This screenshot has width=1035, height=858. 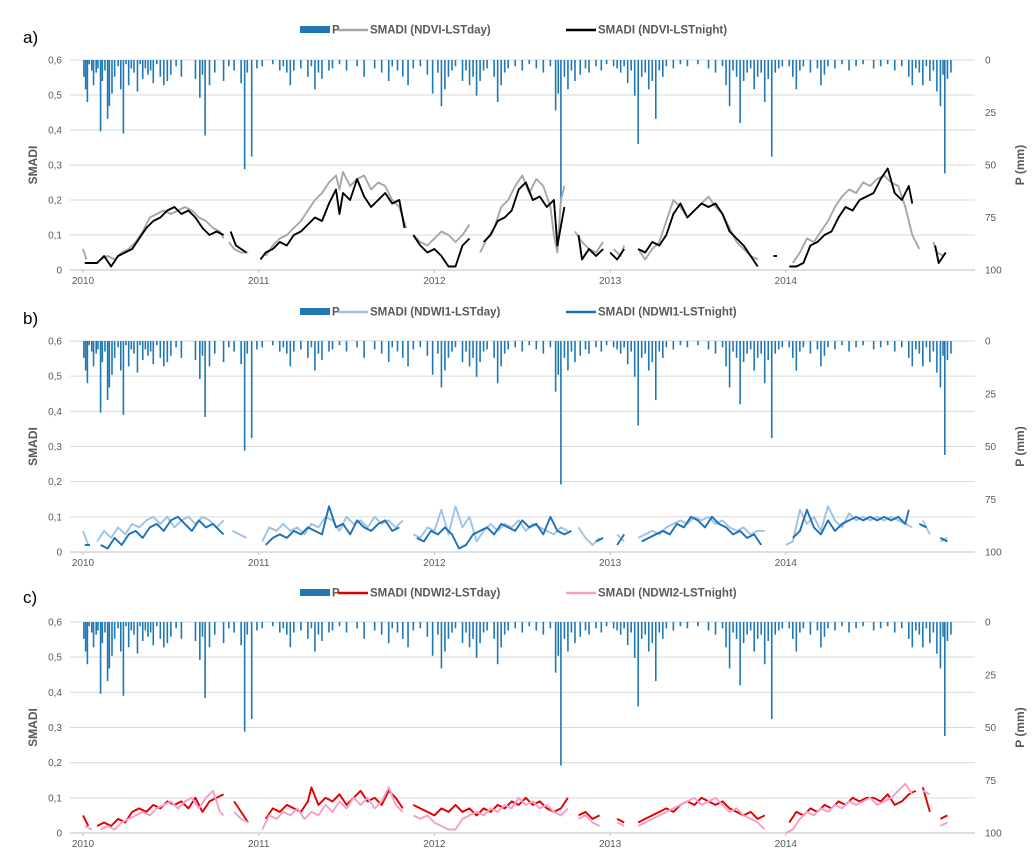 I want to click on panel-label: a), so click(x=30, y=37).